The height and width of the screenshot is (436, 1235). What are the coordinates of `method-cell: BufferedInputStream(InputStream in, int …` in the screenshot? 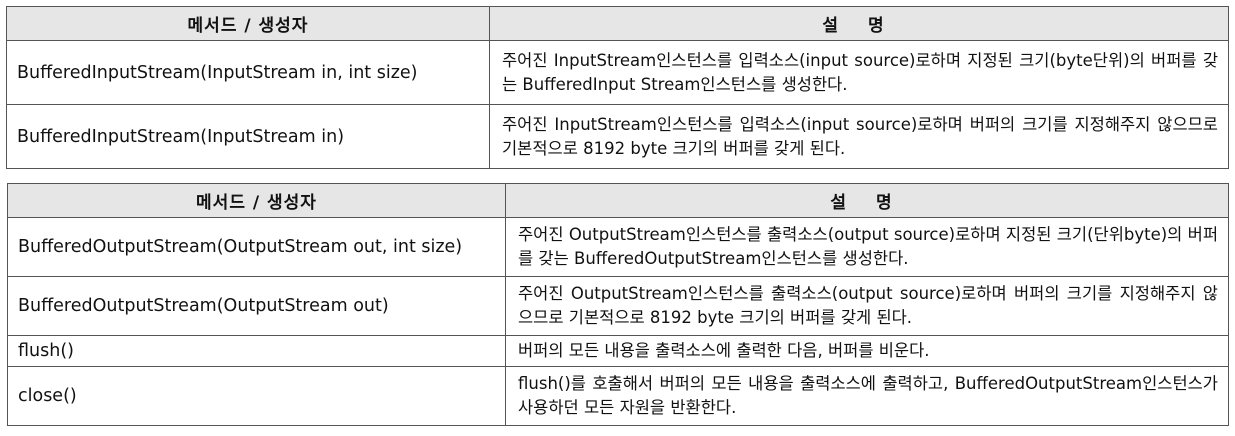 It's located at (248, 72).